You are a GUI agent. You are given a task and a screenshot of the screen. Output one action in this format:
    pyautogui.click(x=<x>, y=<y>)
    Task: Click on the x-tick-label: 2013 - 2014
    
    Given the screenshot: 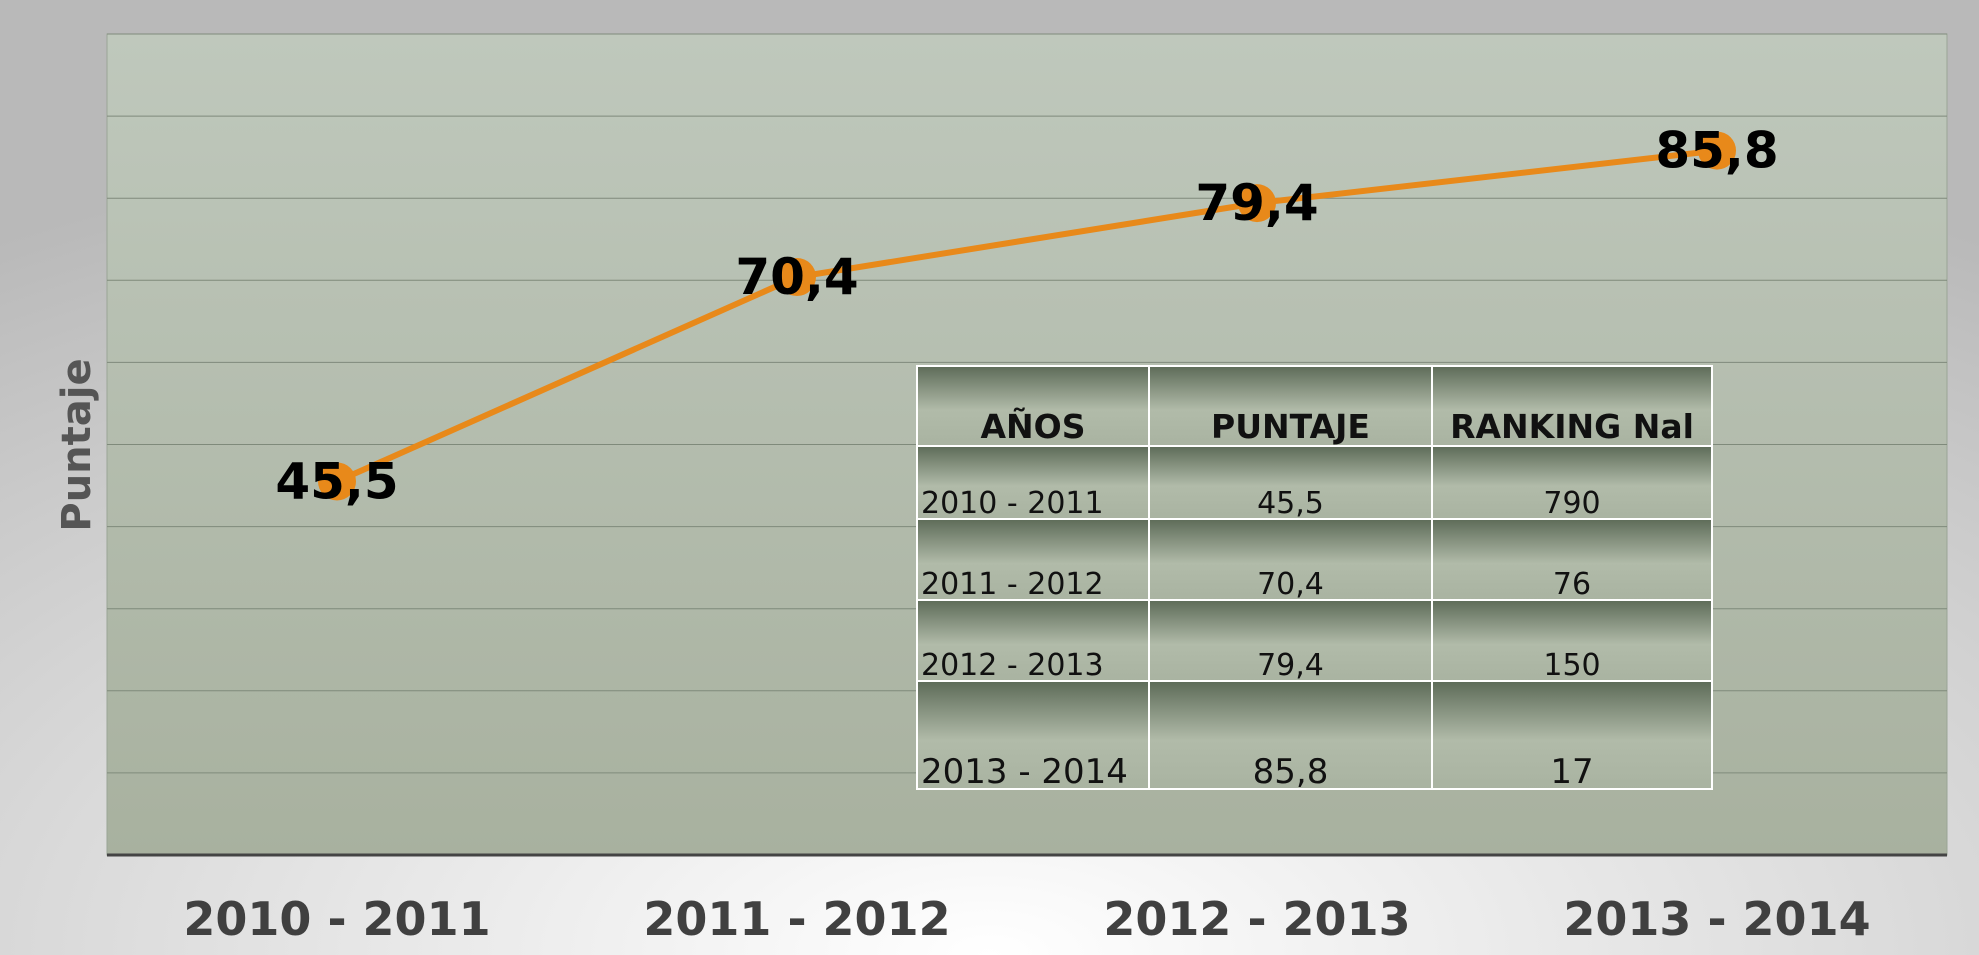 What is the action you would take?
    pyautogui.click(x=1716, y=919)
    